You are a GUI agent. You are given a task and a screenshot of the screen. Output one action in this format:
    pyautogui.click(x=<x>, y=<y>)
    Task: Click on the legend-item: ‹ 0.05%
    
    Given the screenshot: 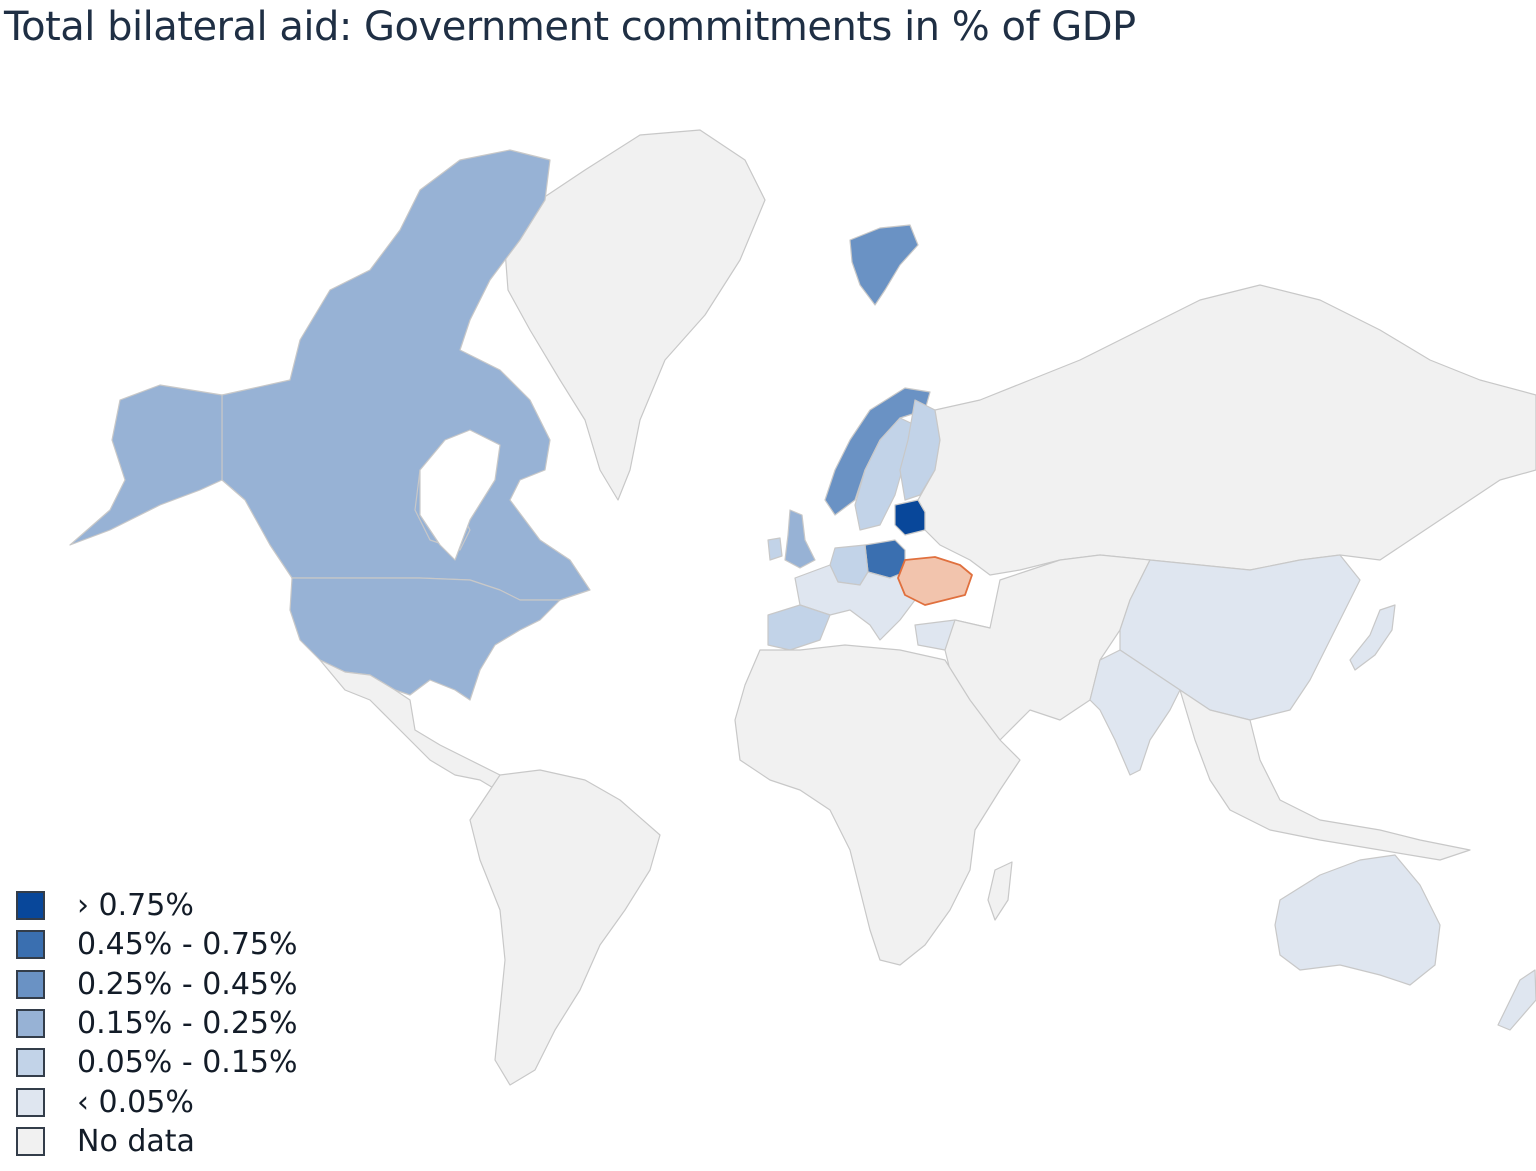 What is the action you would take?
    pyautogui.click(x=176, y=1101)
    